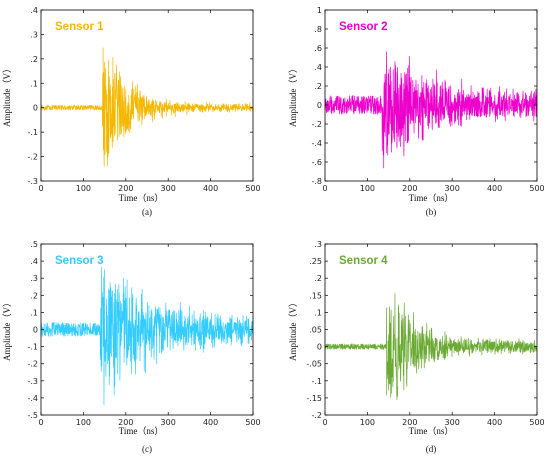 Image resolution: width=550 pixels, height=461 pixels. I want to click on y-tick-label: -.8, so click(316, 181).